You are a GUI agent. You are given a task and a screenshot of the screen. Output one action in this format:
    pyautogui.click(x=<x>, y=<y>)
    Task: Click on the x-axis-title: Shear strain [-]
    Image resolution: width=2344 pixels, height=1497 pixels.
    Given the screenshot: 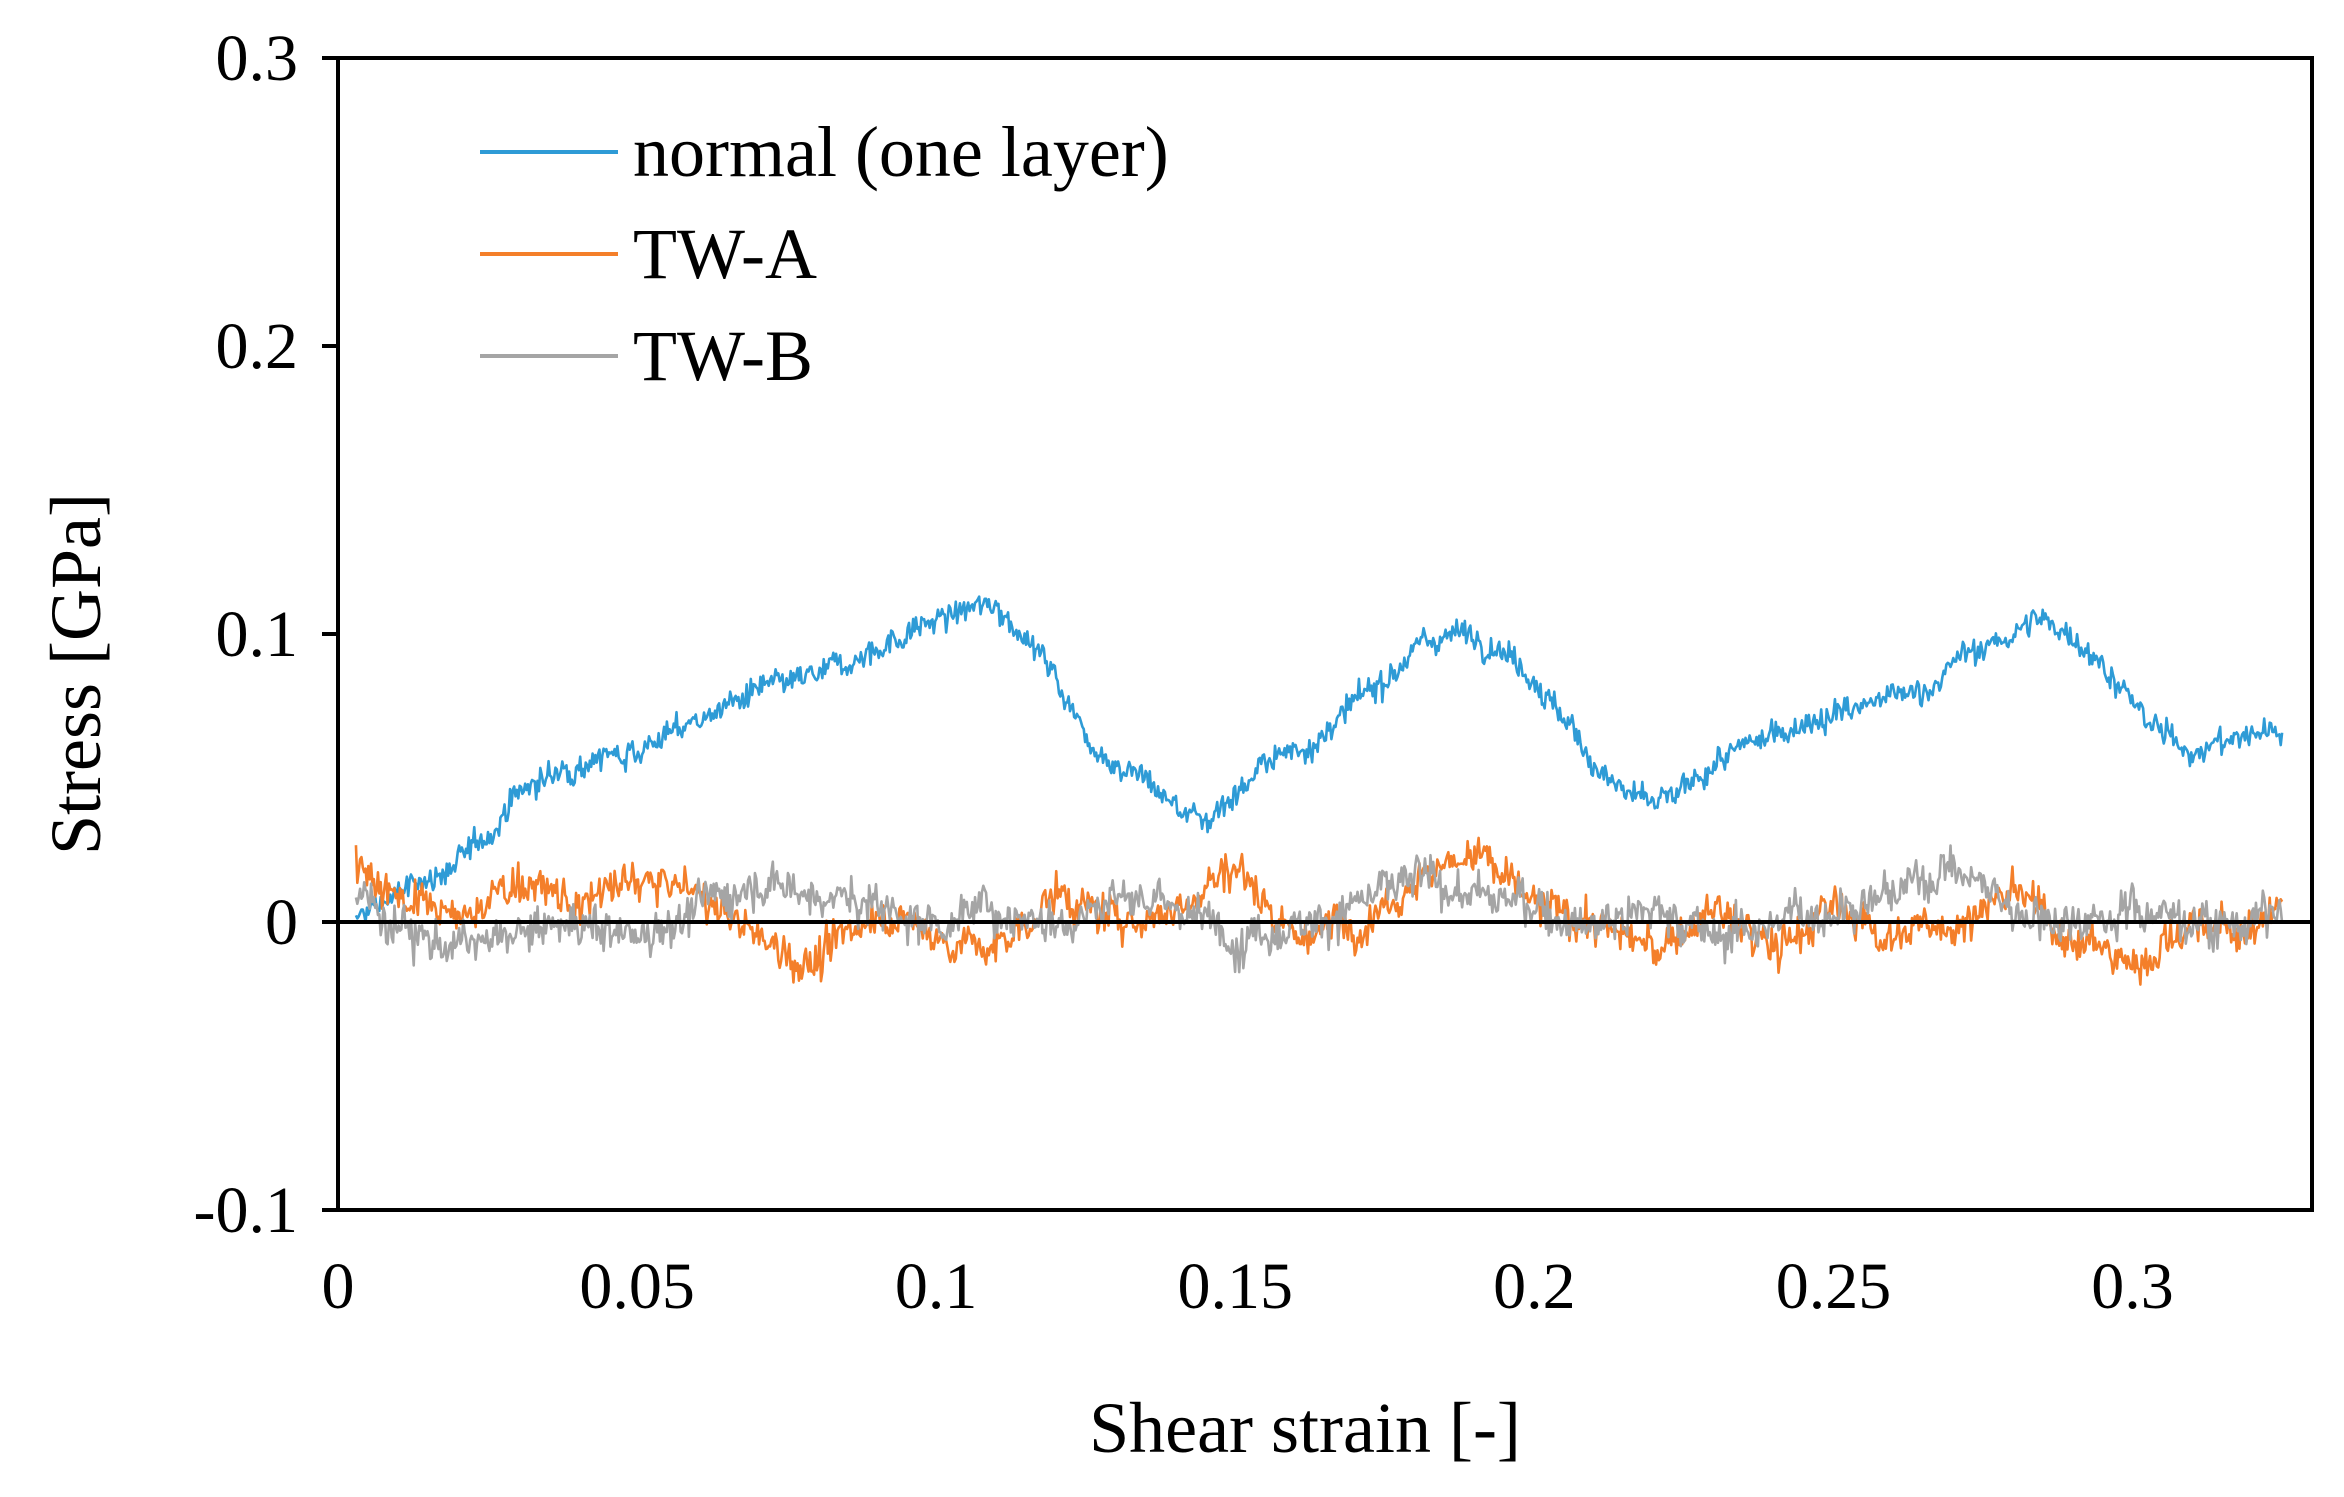 What is the action you would take?
    pyautogui.click(x=1305, y=1428)
    